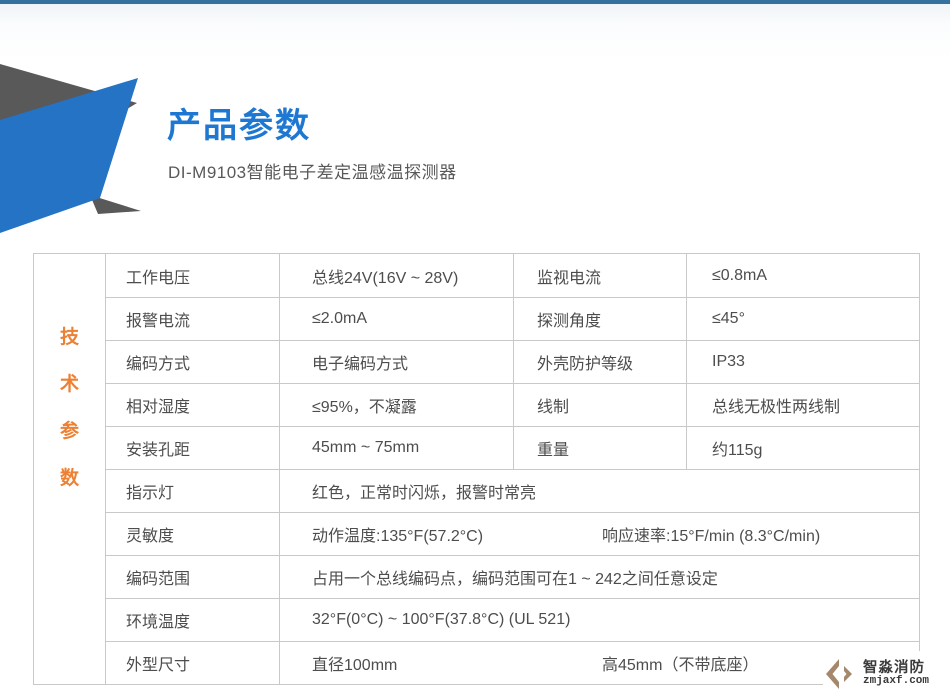 This screenshot has height=698, width=950. Describe the element at coordinates (396, 448) in the screenshot. I see `param-value: 45mm ~ 75mm` at that location.